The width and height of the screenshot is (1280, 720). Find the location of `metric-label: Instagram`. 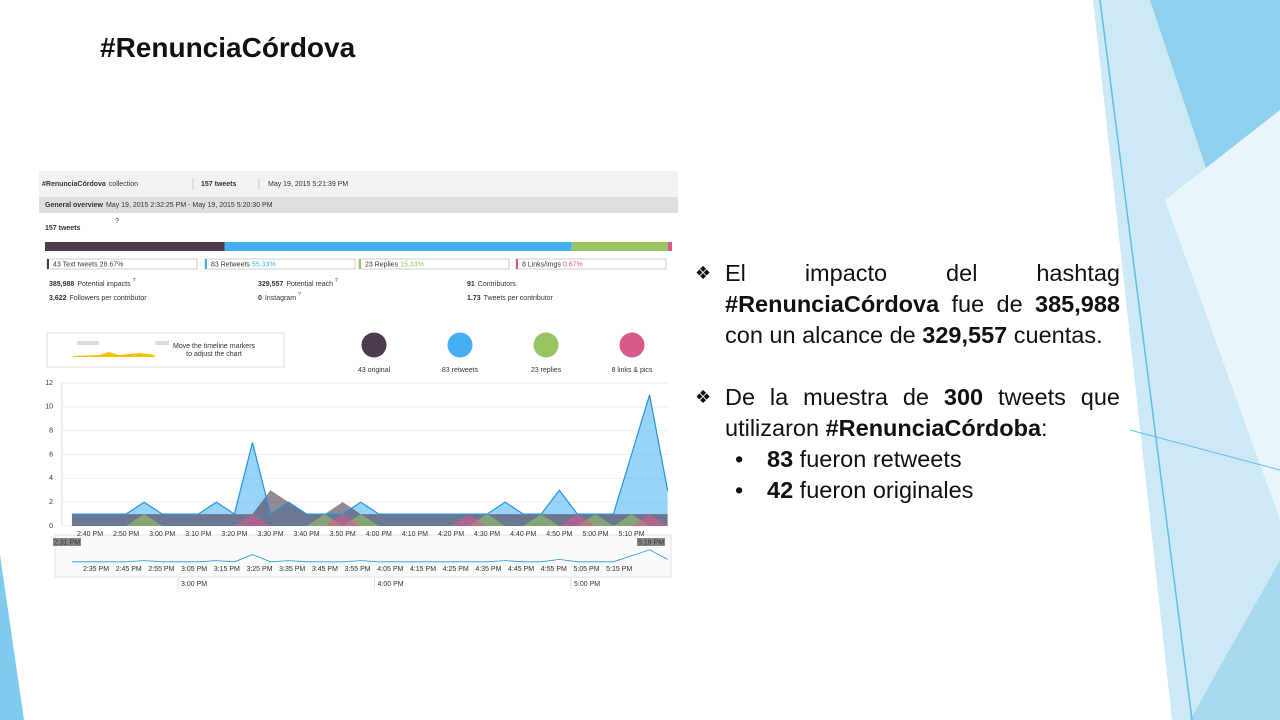

metric-label: Instagram is located at coordinates (280, 298).